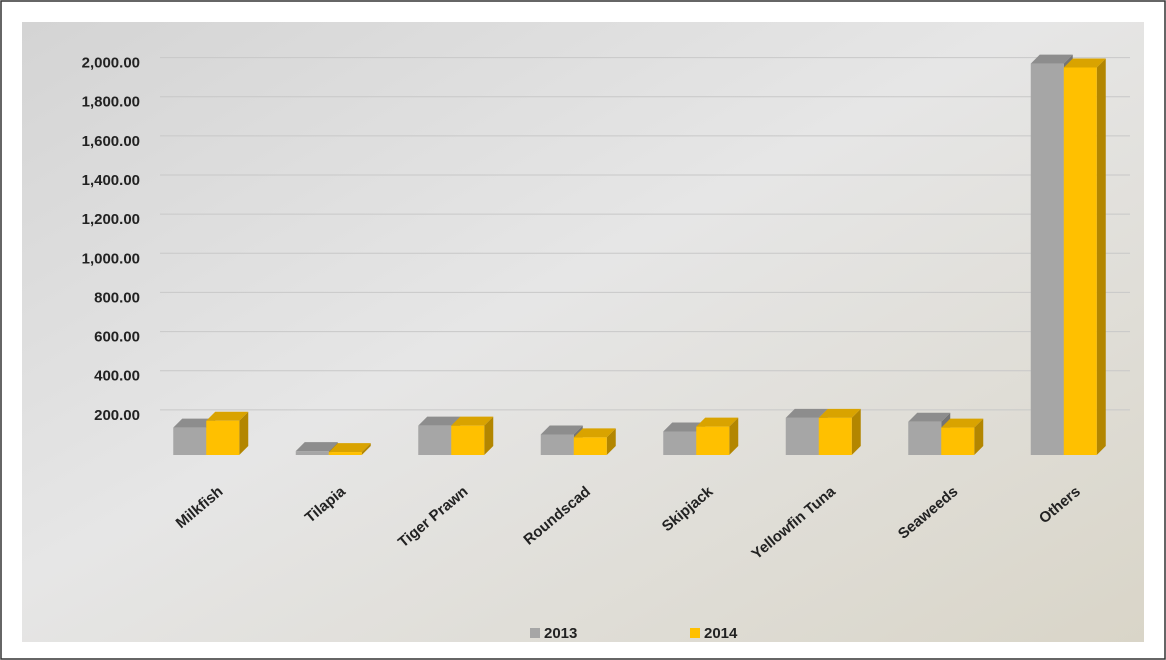 This screenshot has width=1166, height=660. Describe the element at coordinates (117, 297) in the screenshot. I see `y-tick-label: 800.00` at that location.